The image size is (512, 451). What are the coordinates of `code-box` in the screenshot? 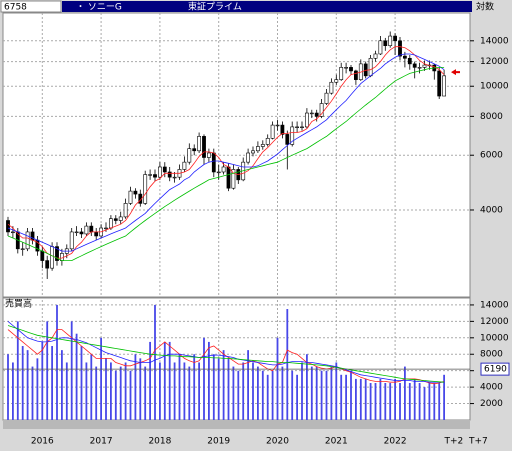 It's located at (31, 6).